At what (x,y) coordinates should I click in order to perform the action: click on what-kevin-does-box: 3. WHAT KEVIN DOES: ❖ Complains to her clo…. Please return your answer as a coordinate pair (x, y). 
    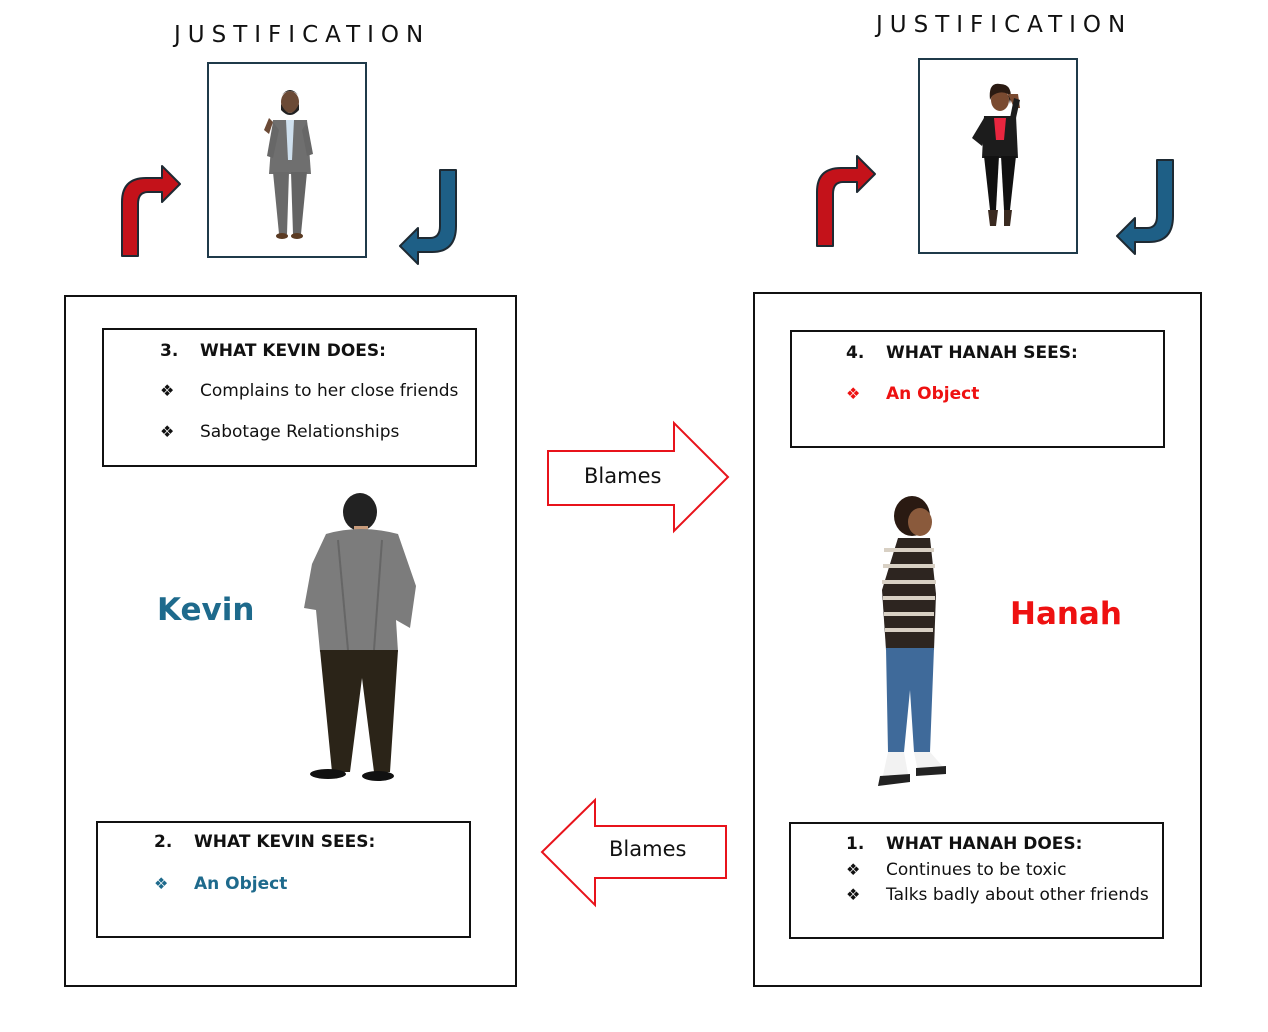
    Looking at the image, I should click on (289, 397).